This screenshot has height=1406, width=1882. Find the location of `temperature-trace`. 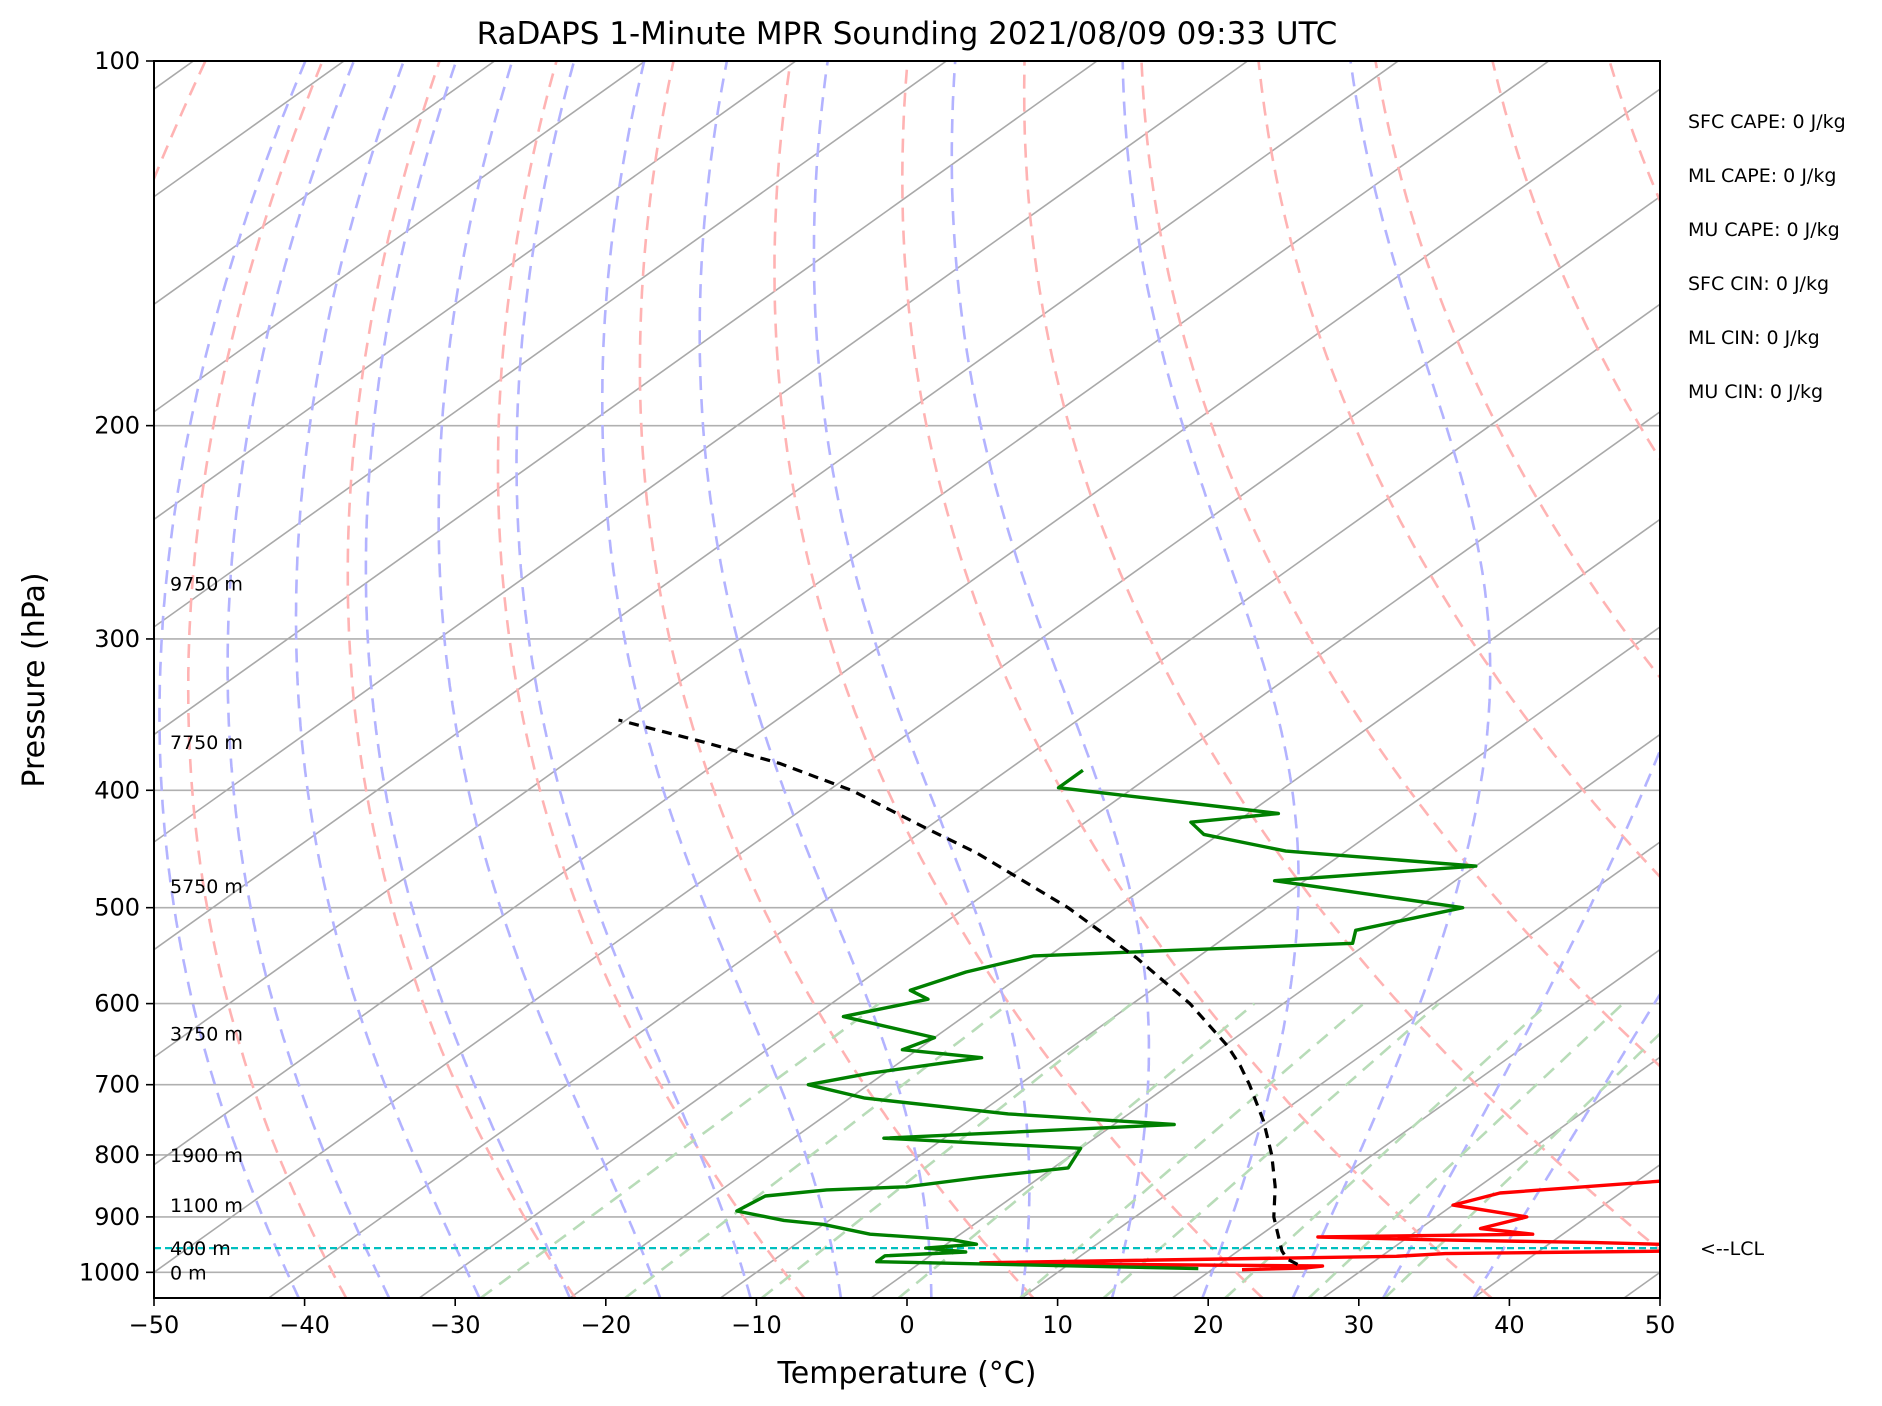

temperature-trace is located at coordinates (1319, 1225).